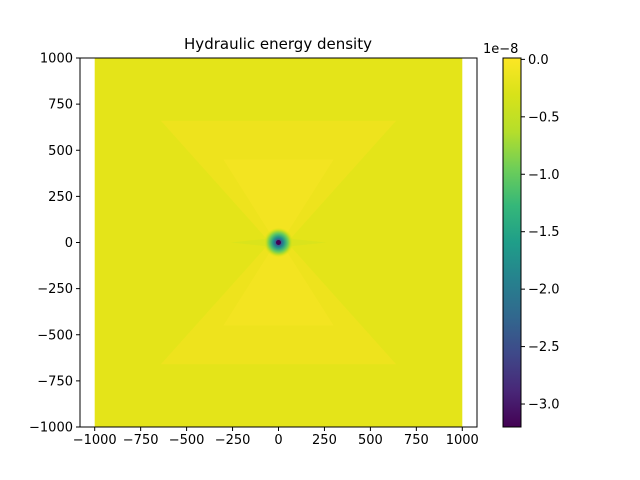 This screenshot has width=640, height=480. Describe the element at coordinates (544, 175) in the screenshot. I see `colorbar-tick-label: −1.0` at that location.